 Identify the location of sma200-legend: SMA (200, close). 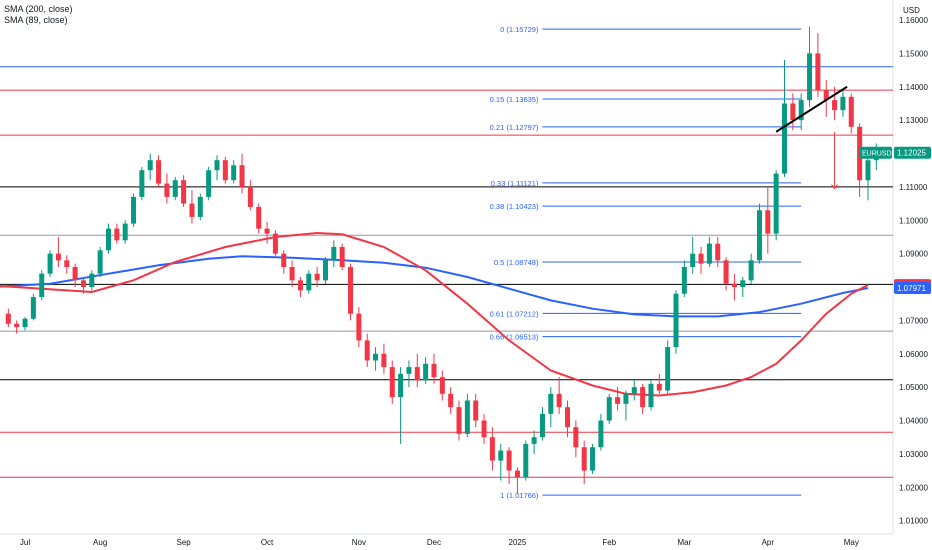
(38, 9).